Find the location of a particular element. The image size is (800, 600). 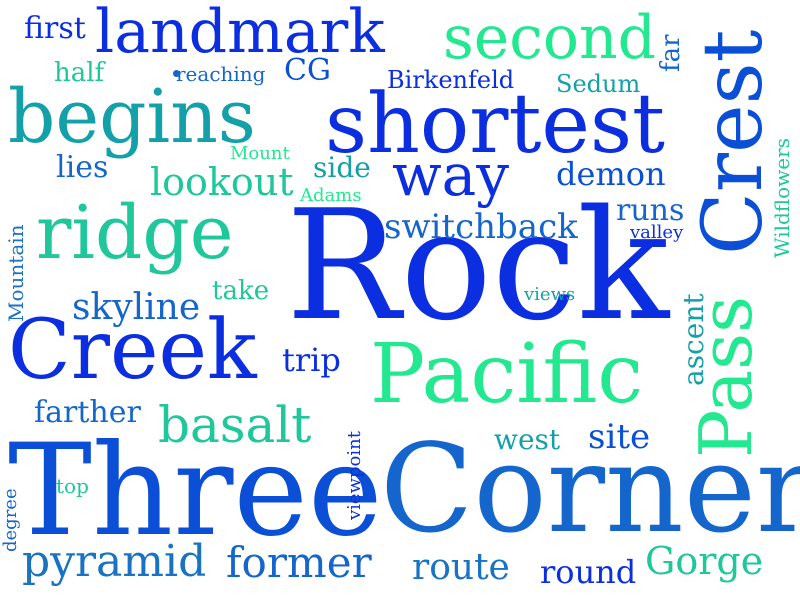

word-views: views is located at coordinates (550, 294).